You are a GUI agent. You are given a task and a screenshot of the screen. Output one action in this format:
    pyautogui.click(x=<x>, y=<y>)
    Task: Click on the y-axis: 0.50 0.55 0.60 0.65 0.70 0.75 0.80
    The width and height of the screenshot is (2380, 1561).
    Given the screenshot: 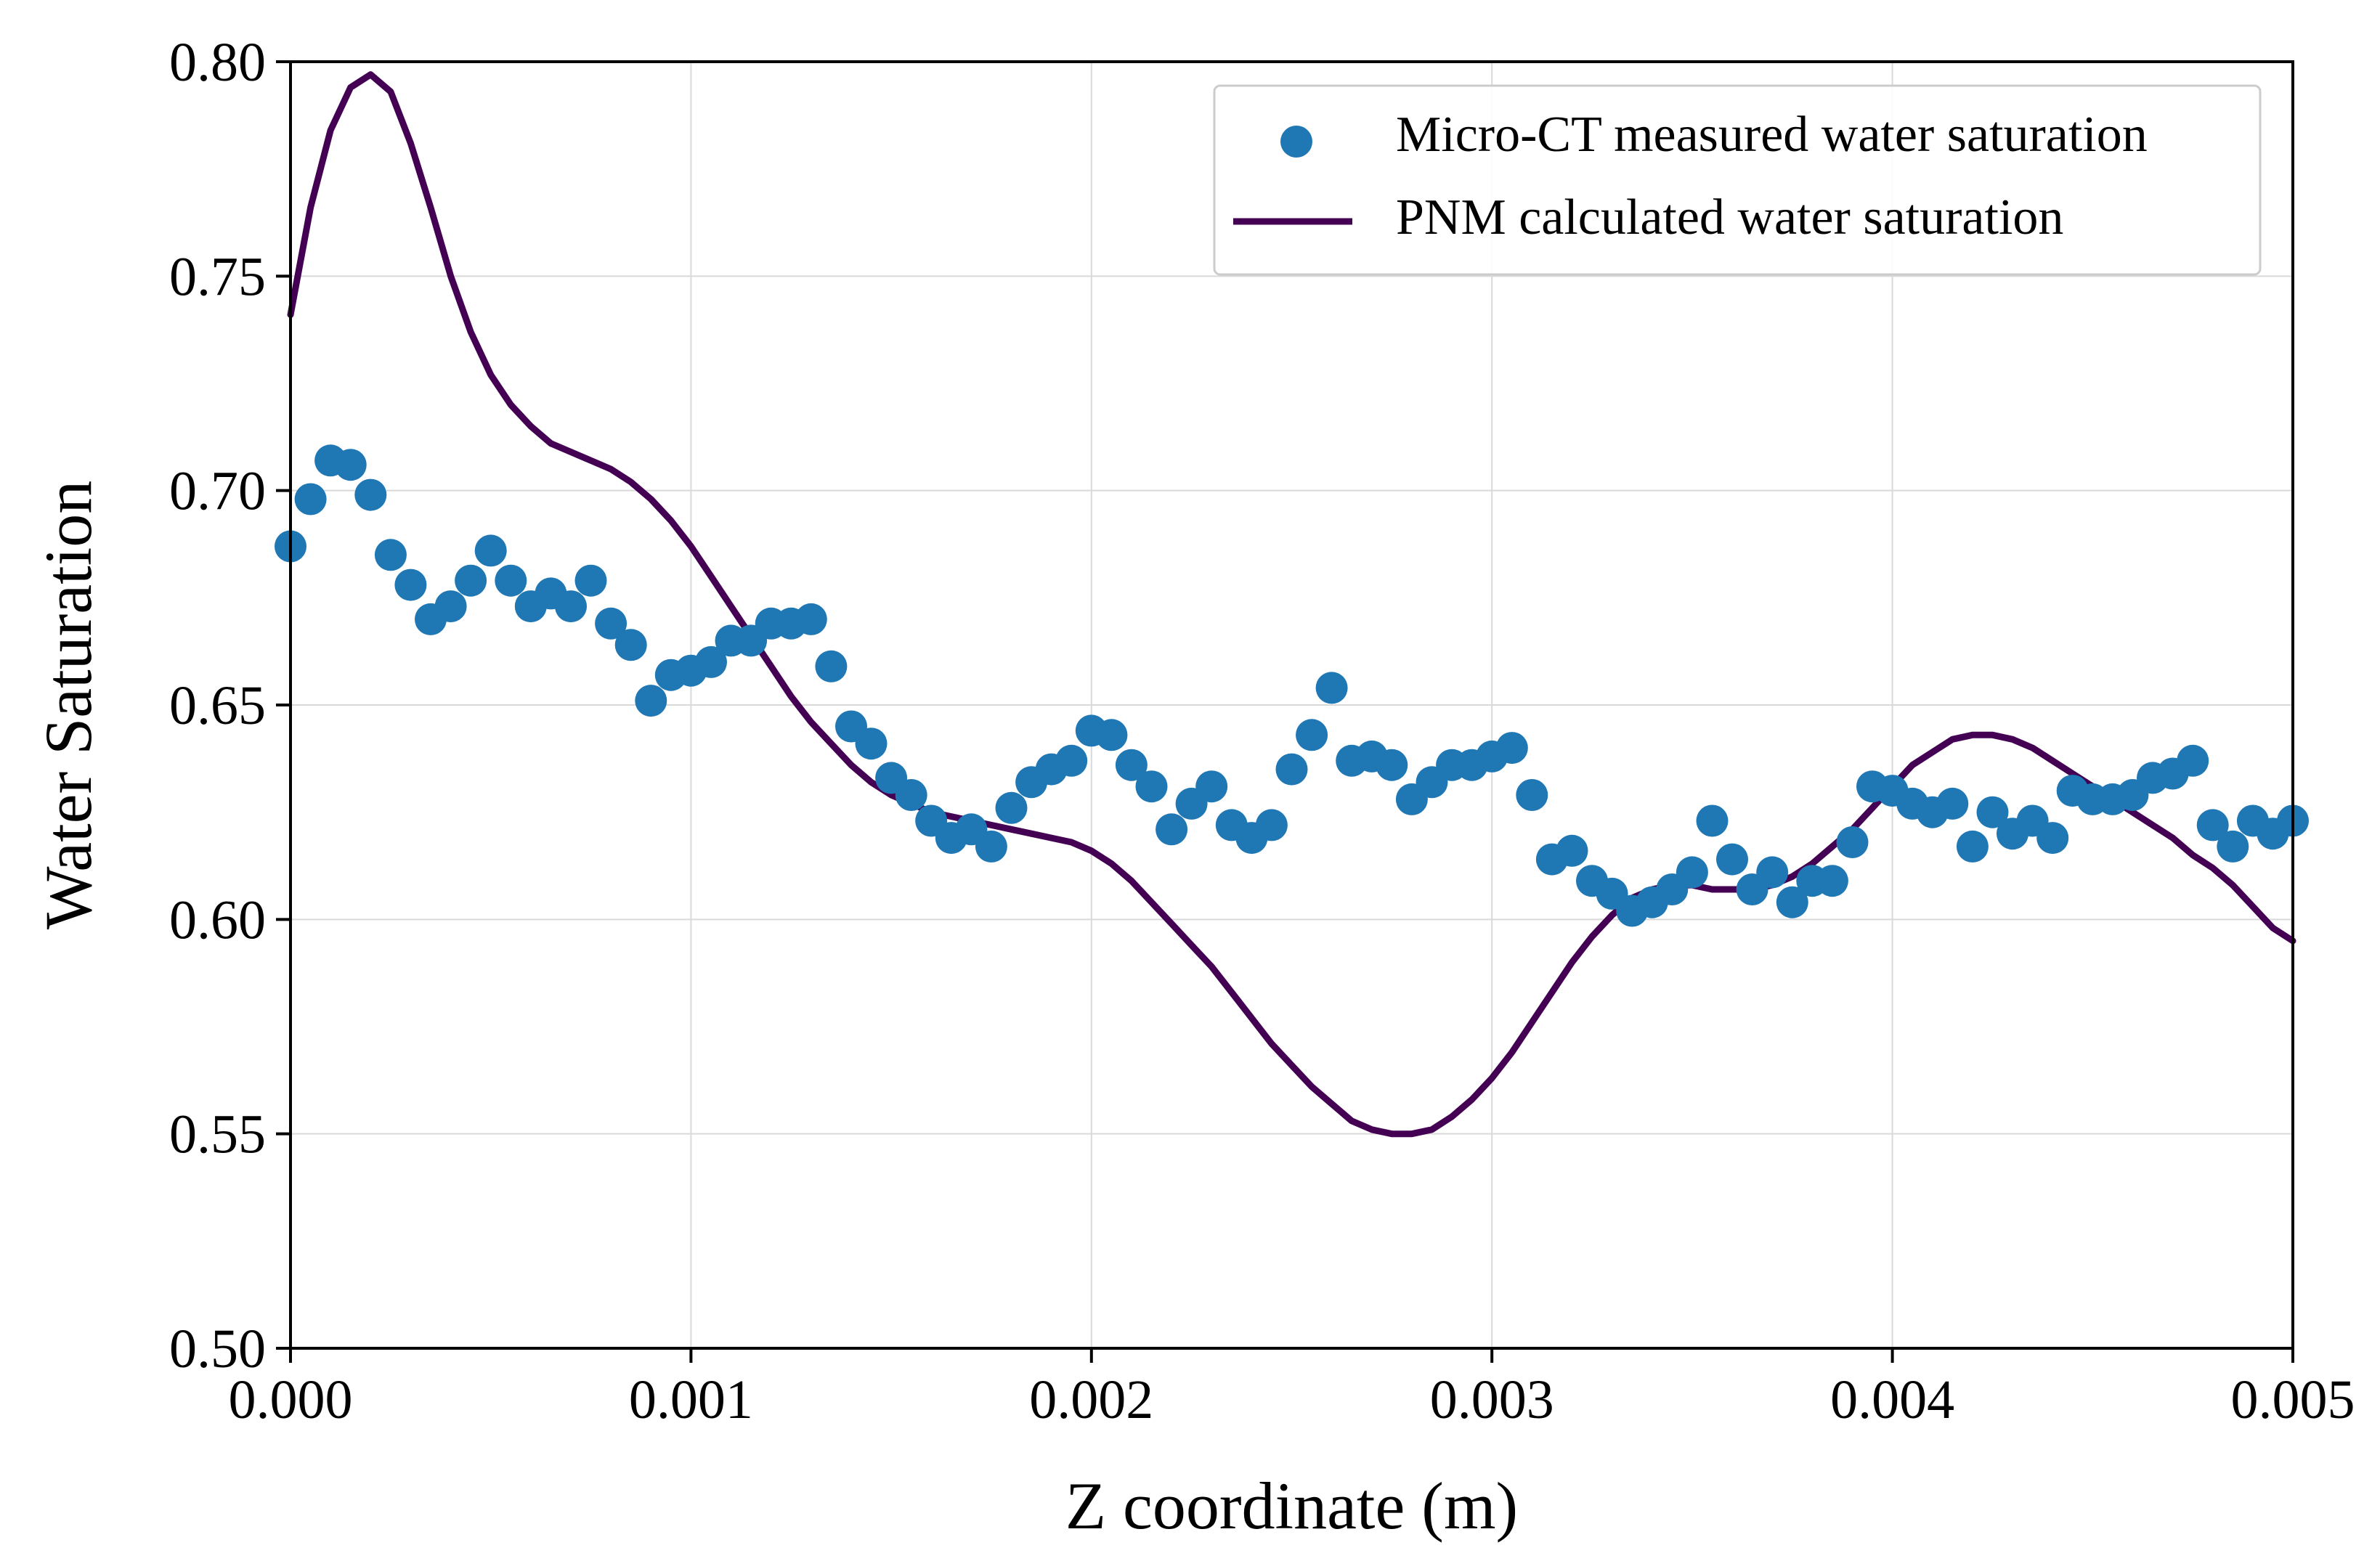 What is the action you would take?
    pyautogui.click(x=230, y=706)
    